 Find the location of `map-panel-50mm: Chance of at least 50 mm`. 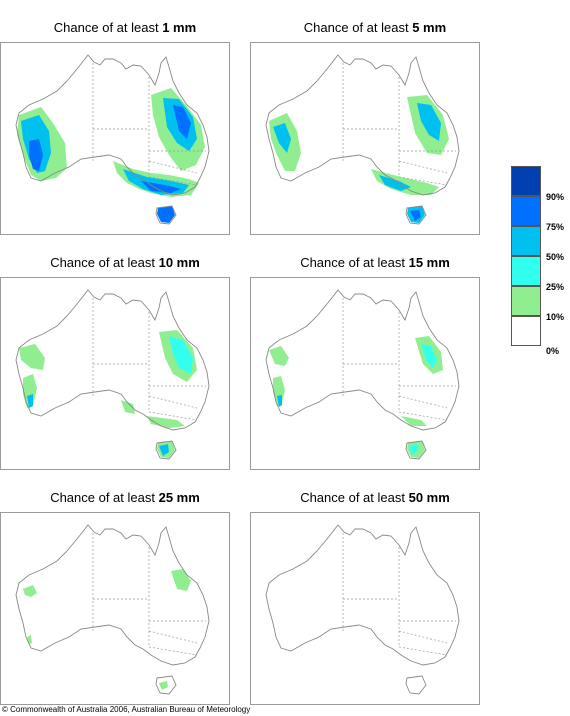

map-panel-50mm: Chance of at least 50 mm is located at coordinates (375, 597).